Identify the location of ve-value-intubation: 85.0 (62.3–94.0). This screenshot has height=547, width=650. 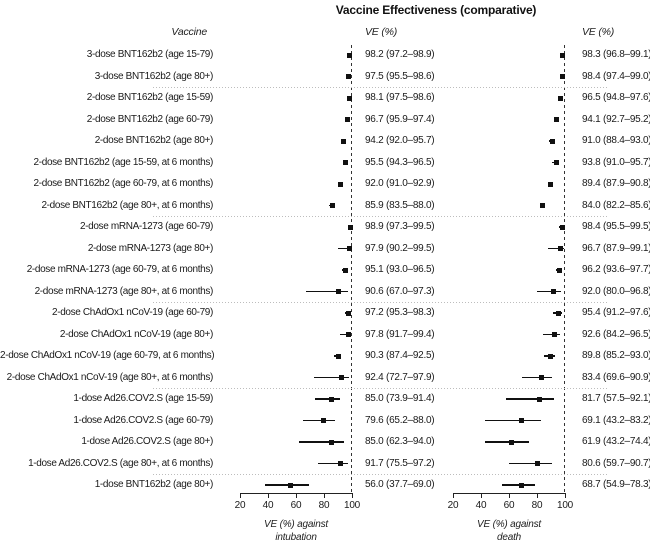
(400, 441).